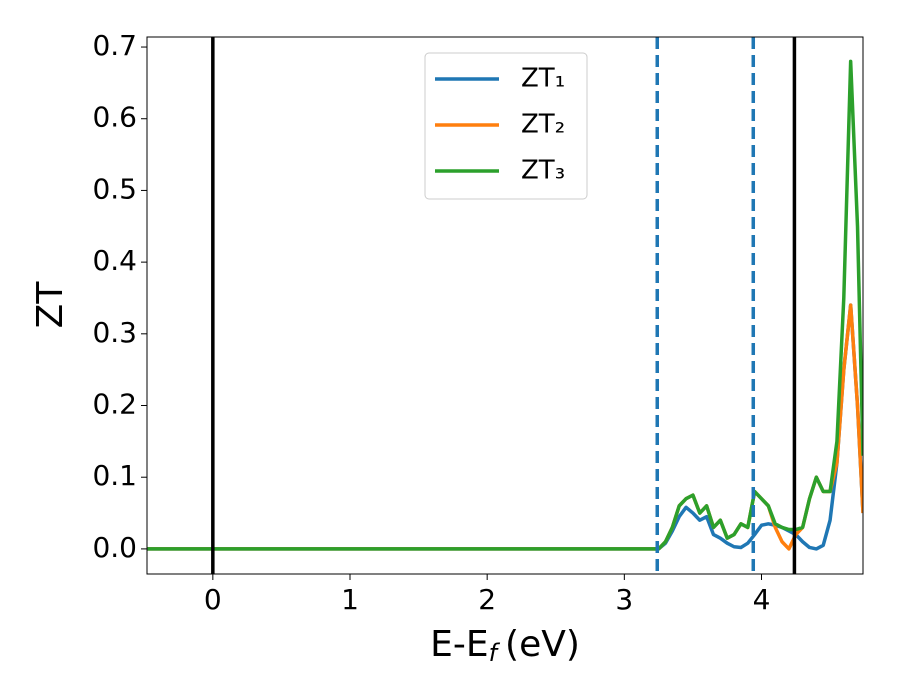 The image size is (900, 700). Describe the element at coordinates (487, 599) in the screenshot. I see `x-tick-label: 2` at that location.